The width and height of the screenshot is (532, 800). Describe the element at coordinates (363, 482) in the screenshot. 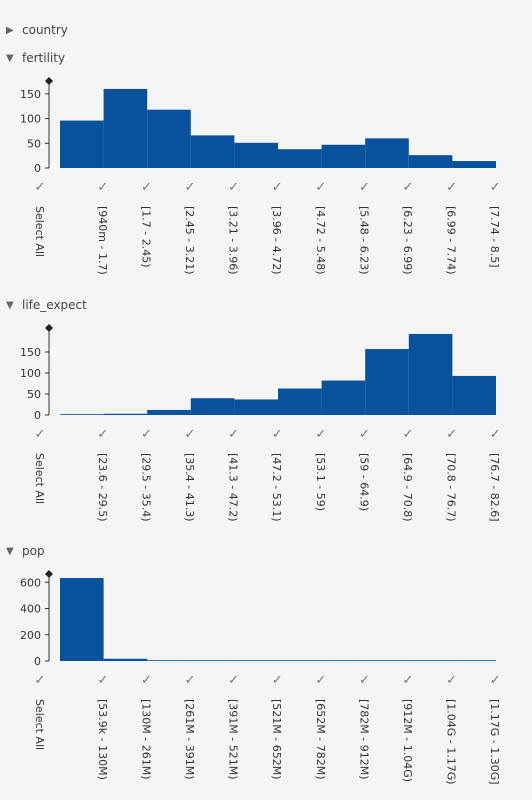

I see `bin-label: [59 - 64.9)` at that location.